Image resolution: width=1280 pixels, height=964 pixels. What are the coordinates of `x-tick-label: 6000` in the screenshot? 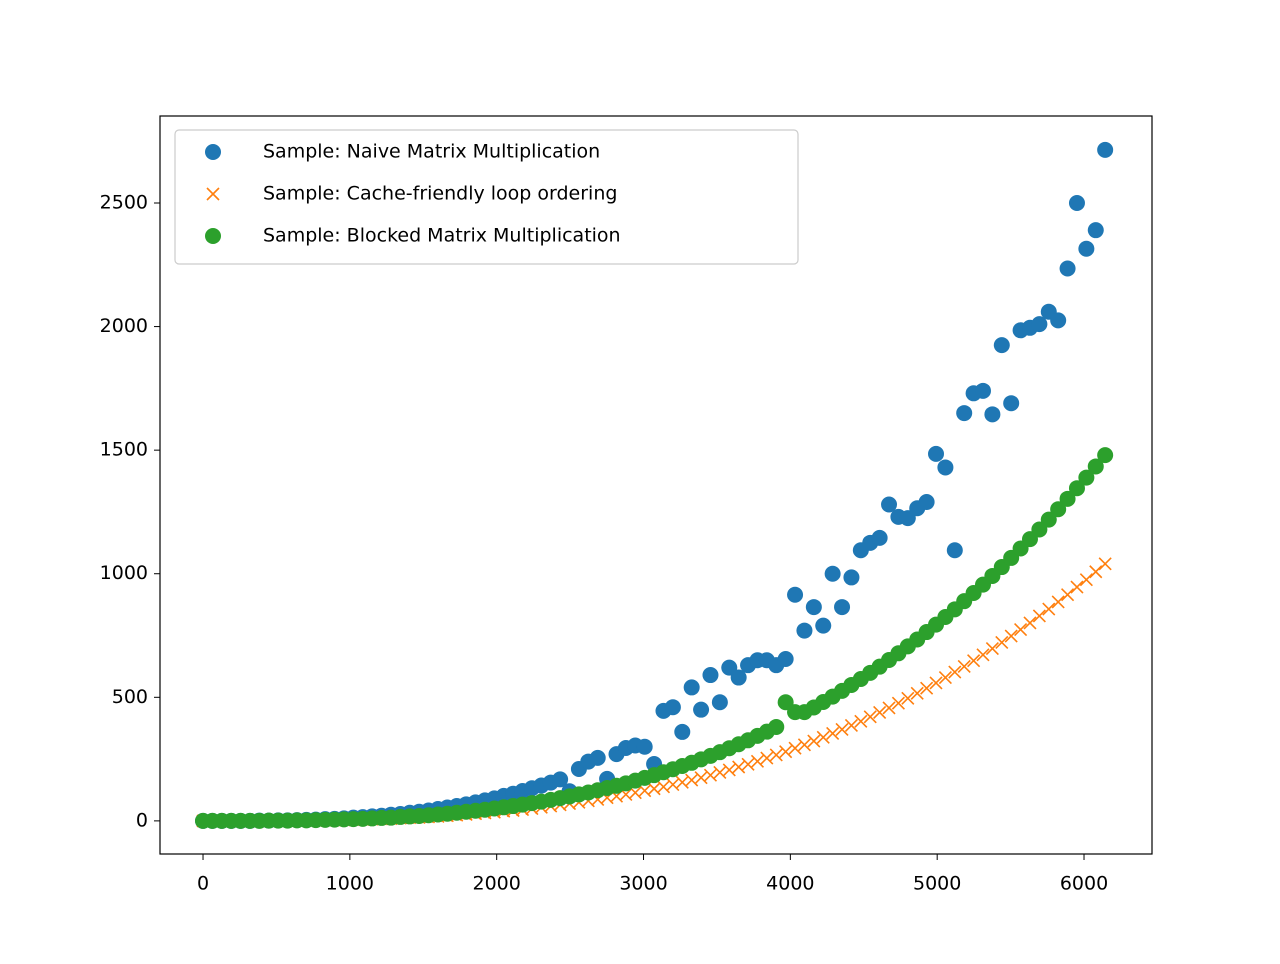 It's located at (1084, 884).